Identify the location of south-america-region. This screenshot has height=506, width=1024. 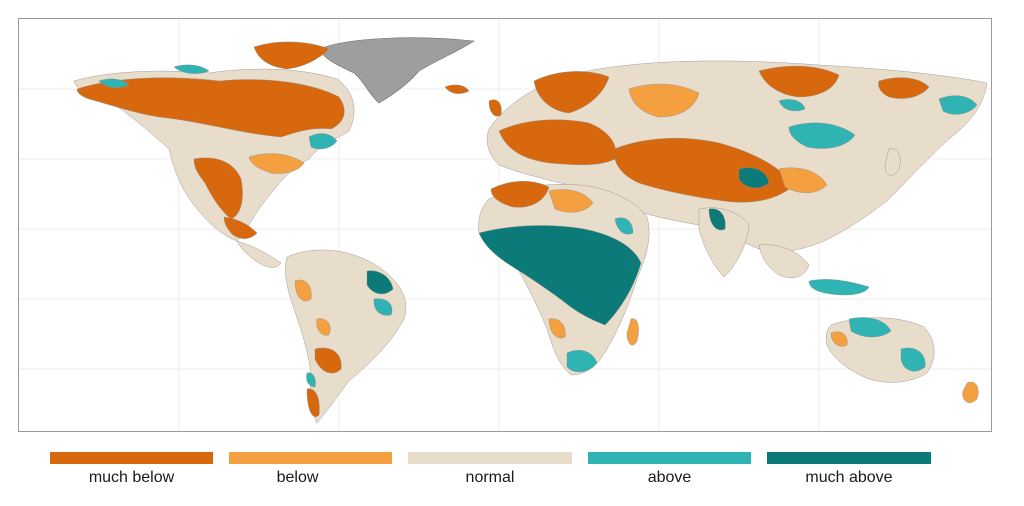
(346, 336).